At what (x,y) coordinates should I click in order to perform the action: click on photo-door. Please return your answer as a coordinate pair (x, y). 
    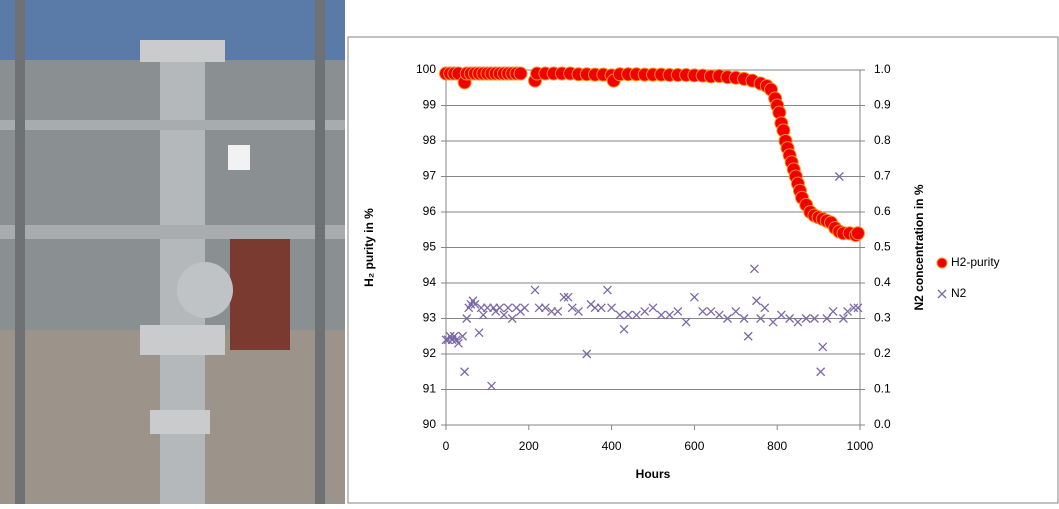
    Looking at the image, I should click on (260, 290).